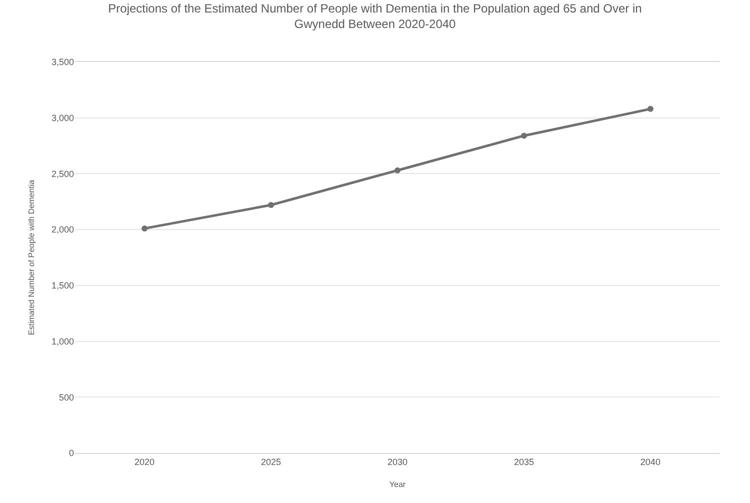 Image resolution: width=750 pixels, height=503 pixels. I want to click on y-tick-label: 3,500, so click(62, 62).